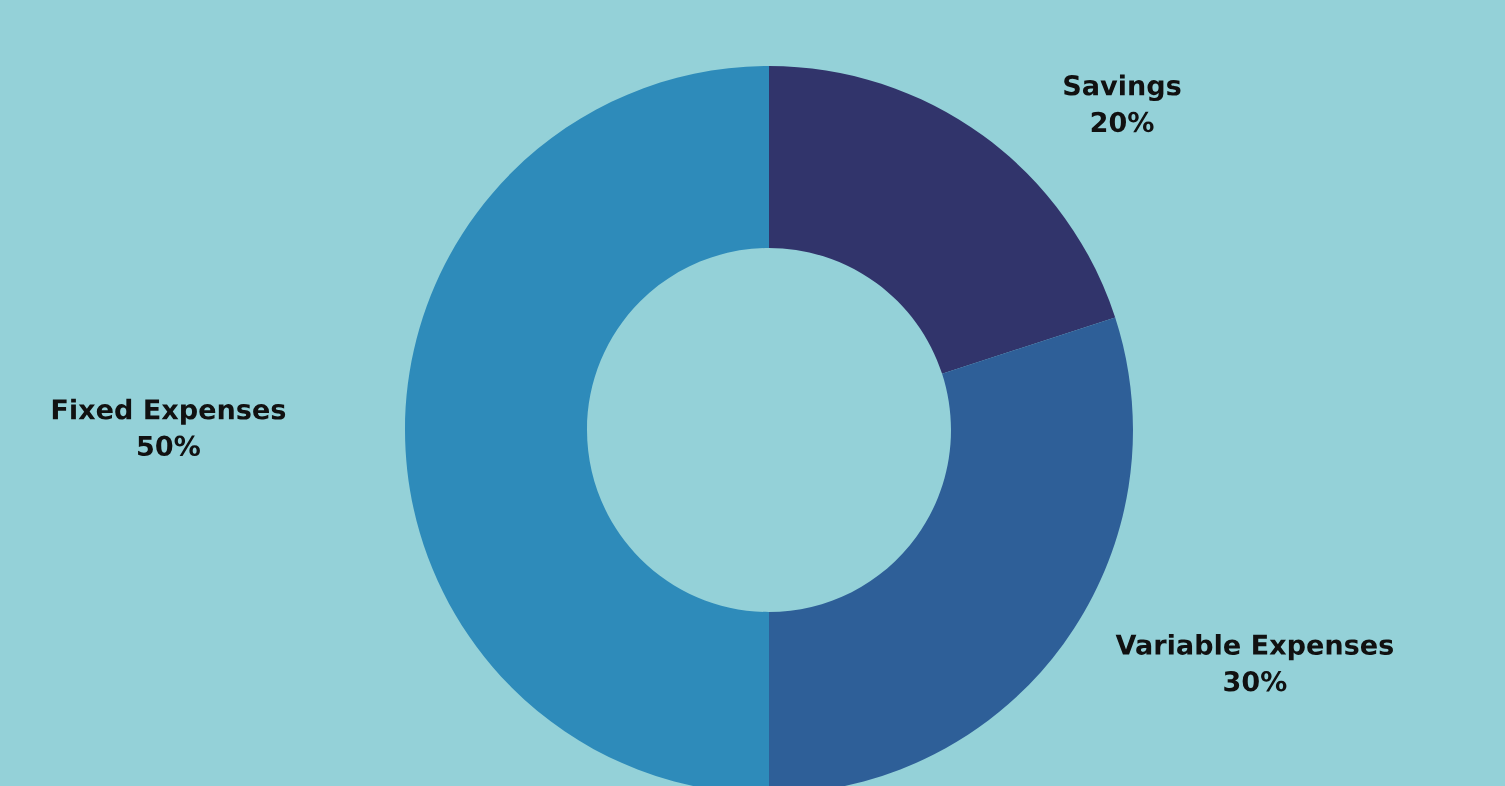 The height and width of the screenshot is (786, 1505). Describe the element at coordinates (1255, 681) in the screenshot. I see `data-label: 30%` at that location.